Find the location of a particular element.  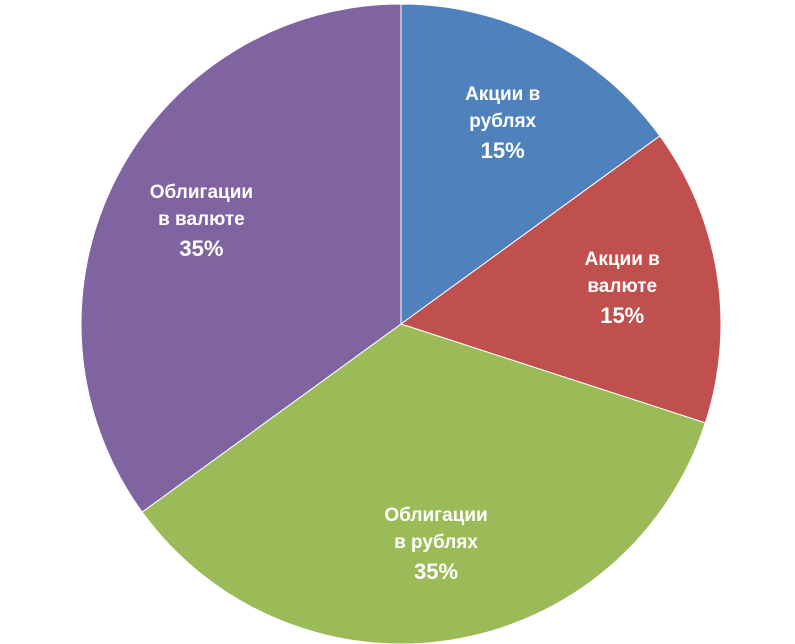

category-label: Облигации в валюте is located at coordinates (201, 206).